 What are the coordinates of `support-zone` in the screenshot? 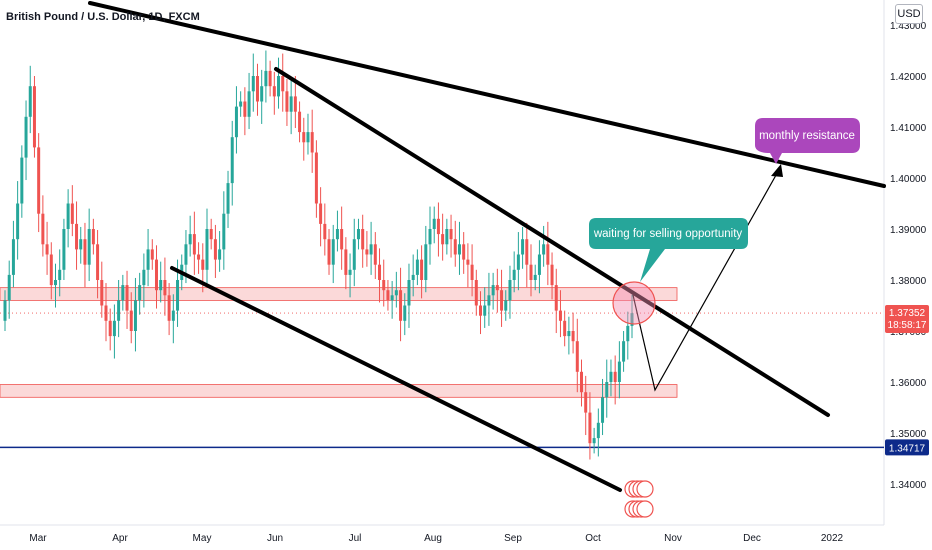 It's located at (339, 391).